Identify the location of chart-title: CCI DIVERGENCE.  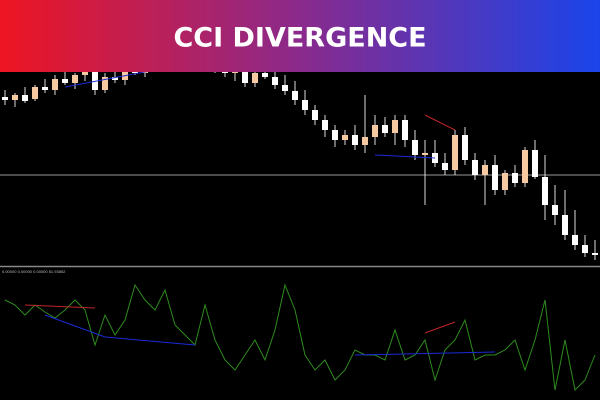
(299, 38).